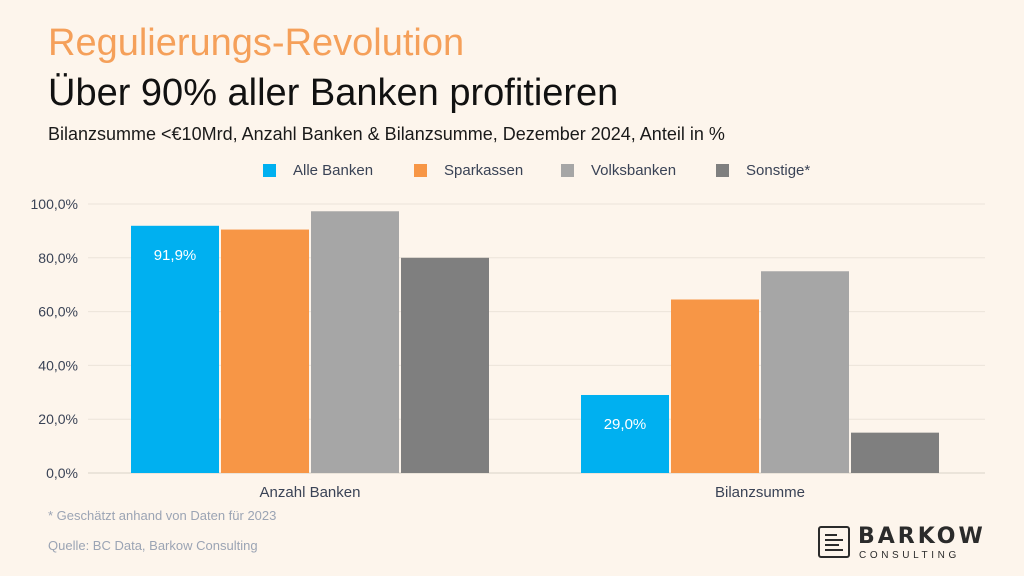  Describe the element at coordinates (175, 255) in the screenshot. I see `data-label: 91,9%` at that location.